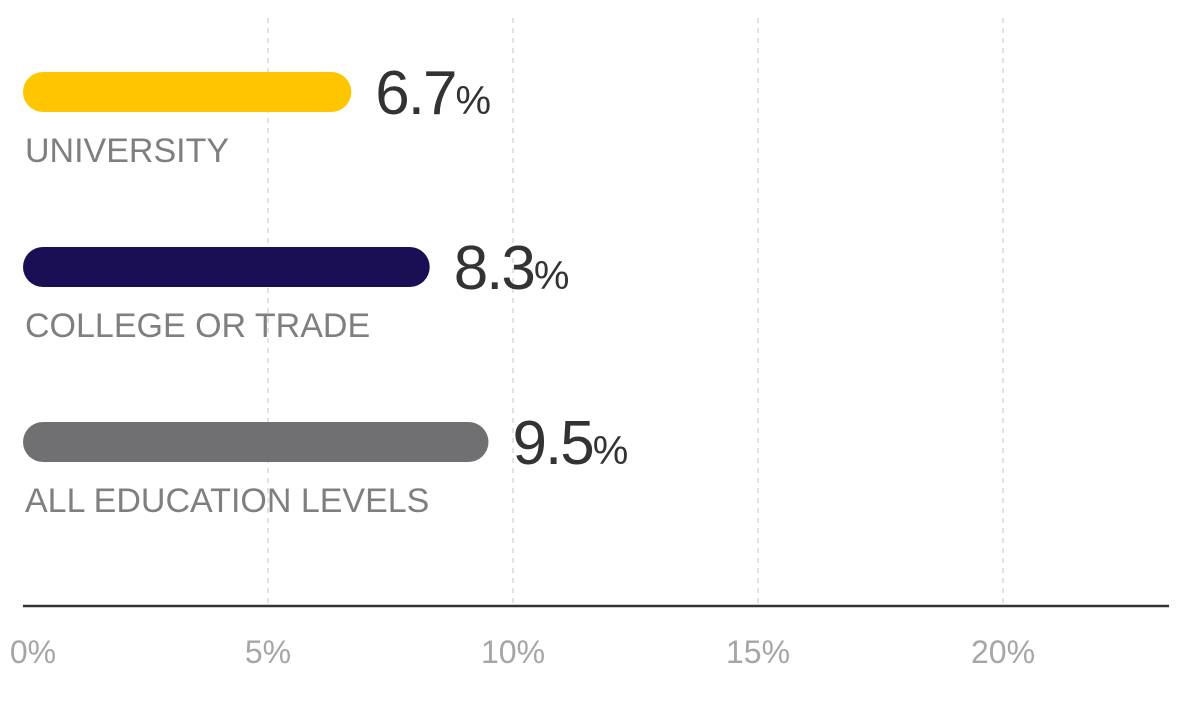 This screenshot has height=715, width=1185. Describe the element at coordinates (494, 268) in the screenshot. I see `value-number: 8.3` at that location.